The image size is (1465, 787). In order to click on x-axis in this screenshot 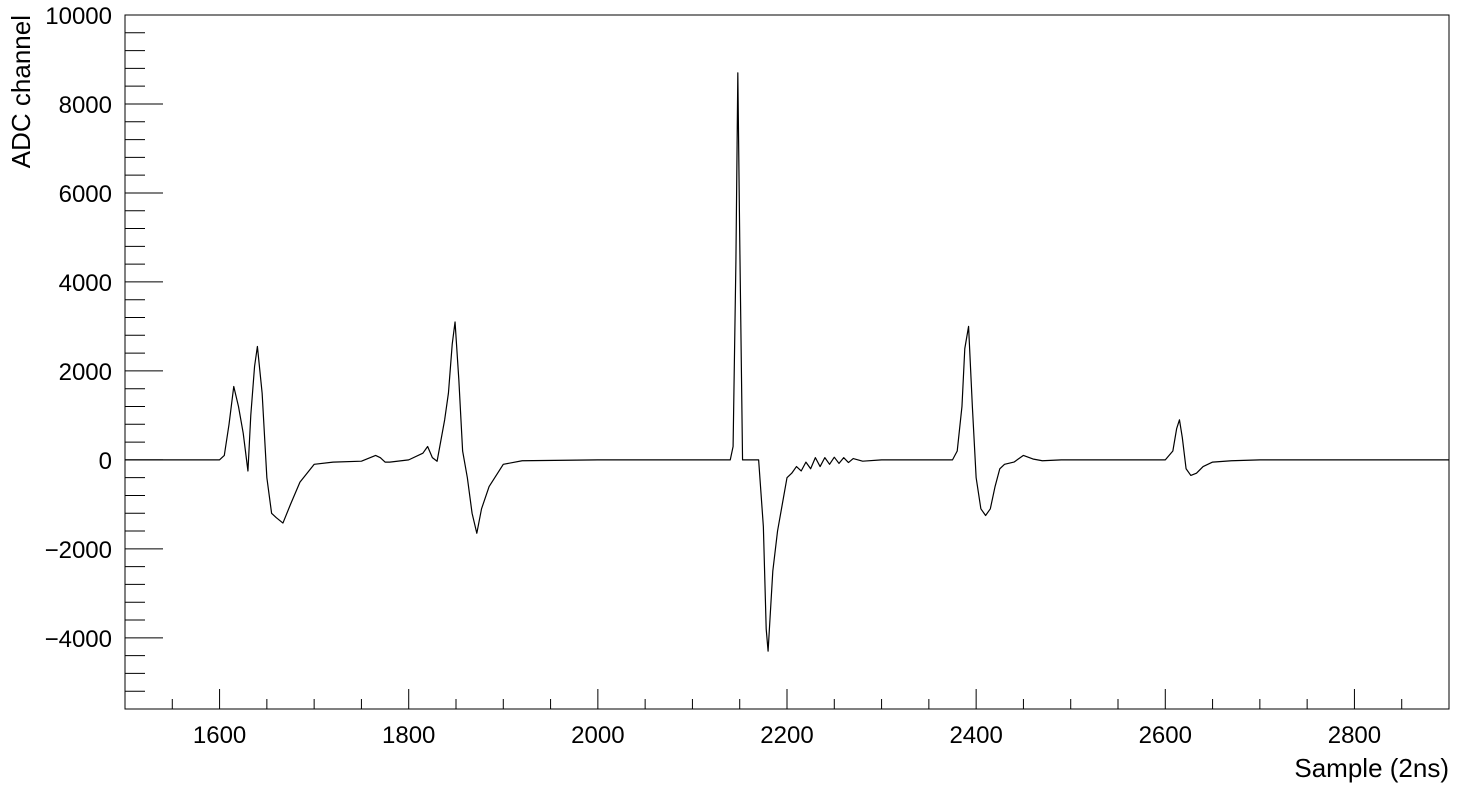, I will do `click(787, 699)`.